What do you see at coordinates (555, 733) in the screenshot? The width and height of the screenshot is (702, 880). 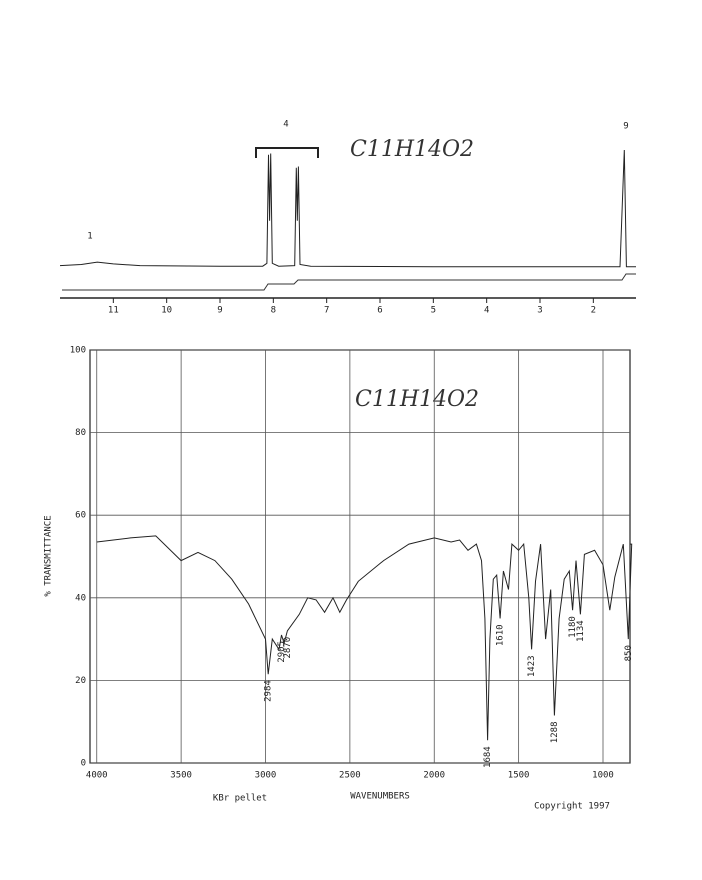 I see `peak-label: 1288` at bounding box center [555, 733].